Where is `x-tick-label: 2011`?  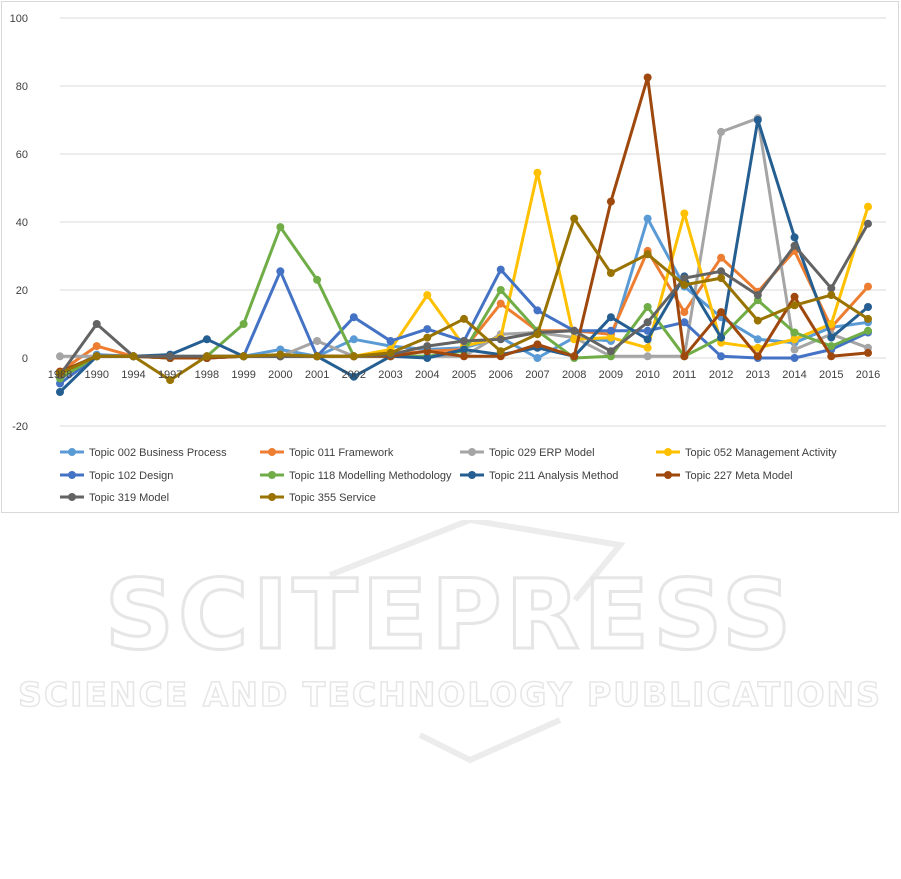 x-tick-label: 2011 is located at coordinates (685, 375).